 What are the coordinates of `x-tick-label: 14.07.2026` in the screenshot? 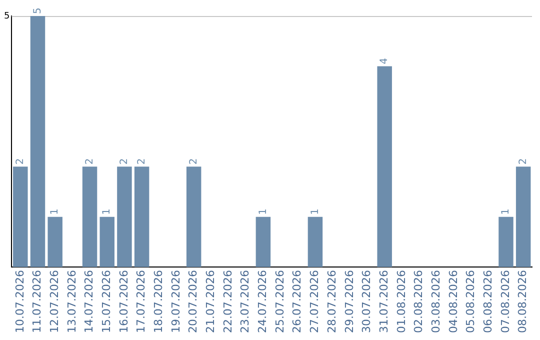 It's located at (89, 302).